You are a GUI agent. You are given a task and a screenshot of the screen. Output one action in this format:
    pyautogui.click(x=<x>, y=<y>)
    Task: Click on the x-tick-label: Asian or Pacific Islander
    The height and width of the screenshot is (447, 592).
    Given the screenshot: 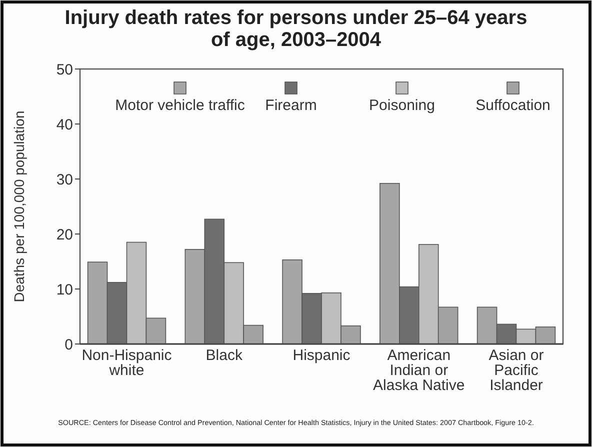 What is the action you would take?
    pyautogui.click(x=516, y=370)
    